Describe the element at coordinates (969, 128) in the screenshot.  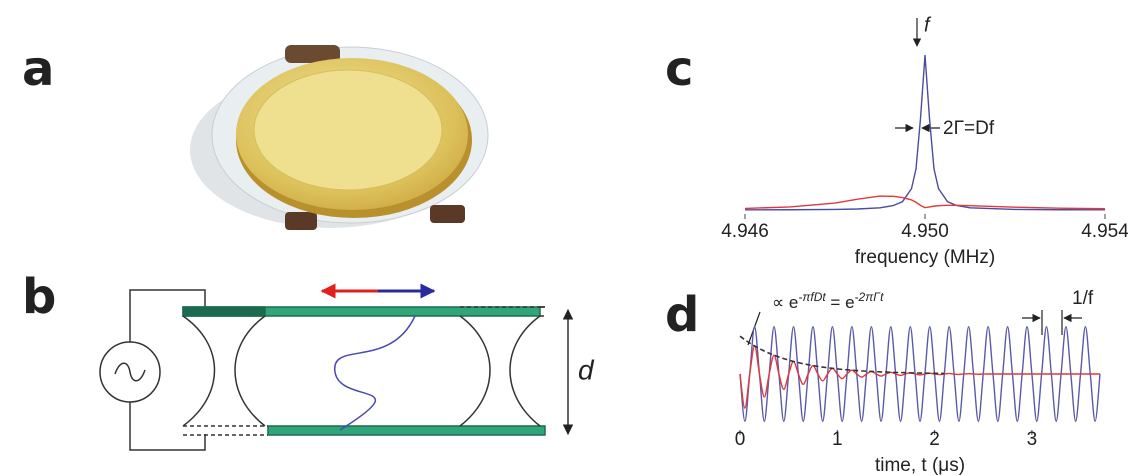
I see `annotation: 2Γ=Df` at that location.